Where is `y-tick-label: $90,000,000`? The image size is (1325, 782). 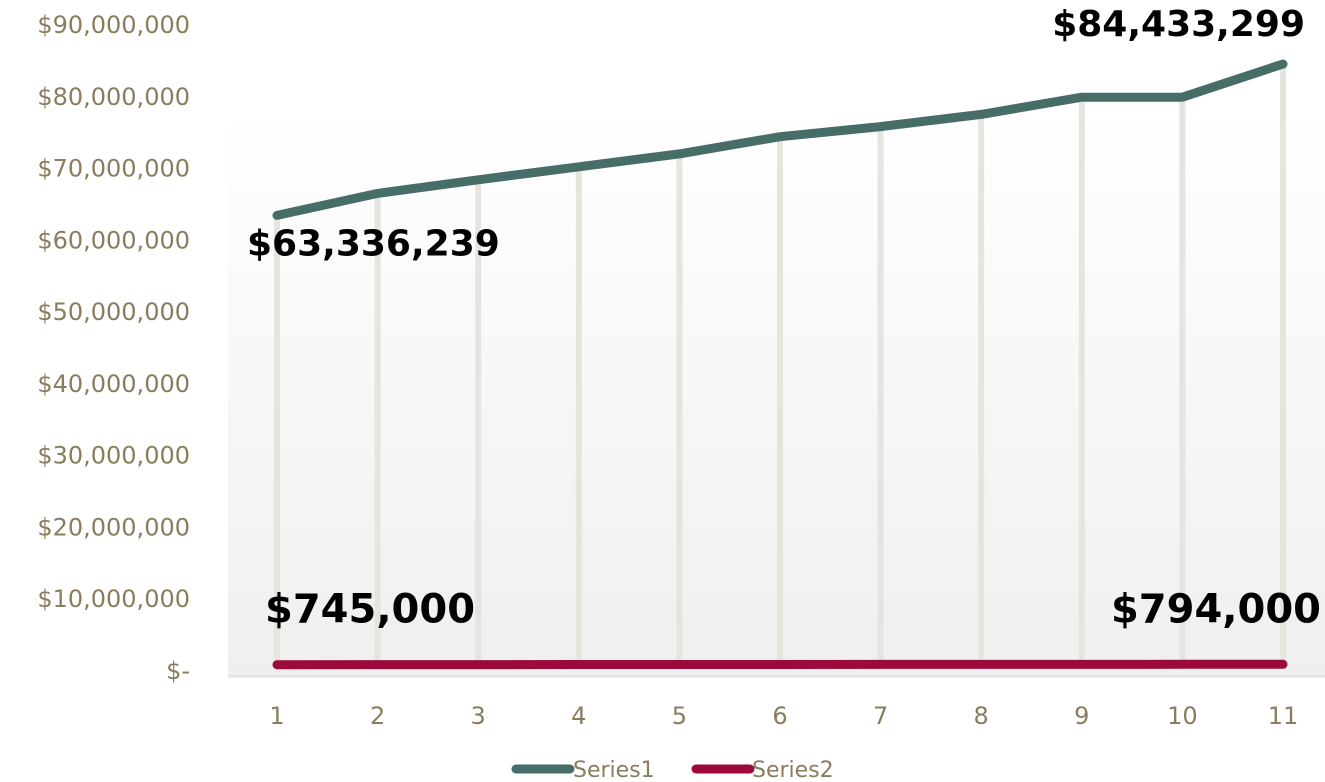
y-tick-label: $90,000,000 is located at coordinates (113, 25).